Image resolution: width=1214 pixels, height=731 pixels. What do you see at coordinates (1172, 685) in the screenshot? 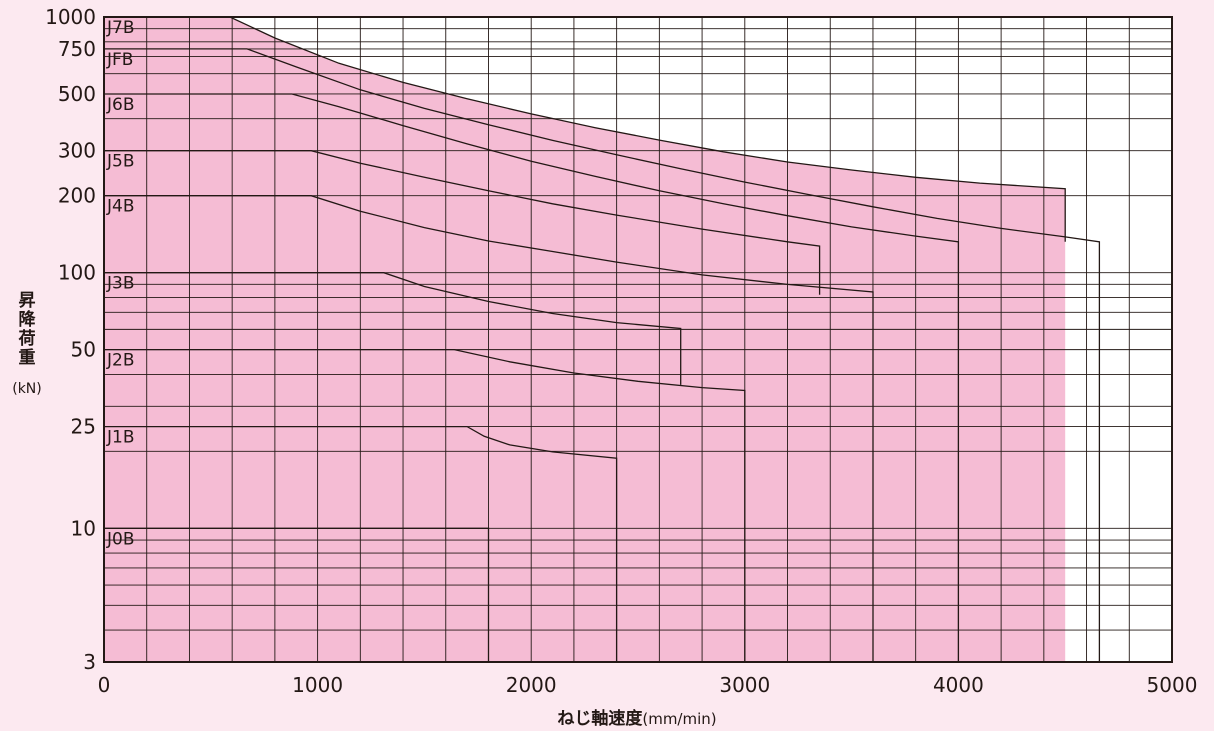
I see `x-tick-label: 5000` at bounding box center [1172, 685].